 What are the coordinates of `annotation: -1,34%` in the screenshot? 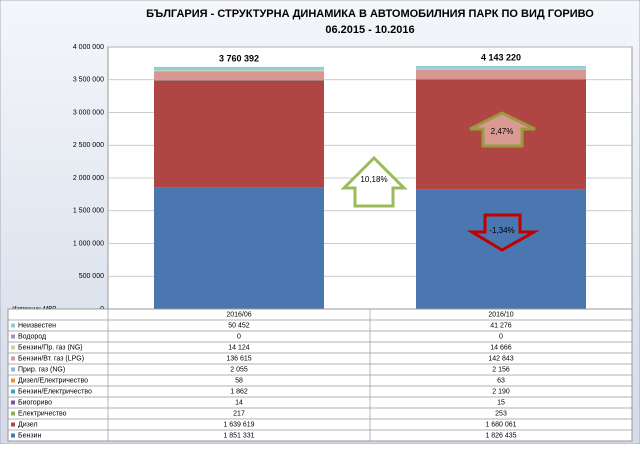 It's located at (501, 230).